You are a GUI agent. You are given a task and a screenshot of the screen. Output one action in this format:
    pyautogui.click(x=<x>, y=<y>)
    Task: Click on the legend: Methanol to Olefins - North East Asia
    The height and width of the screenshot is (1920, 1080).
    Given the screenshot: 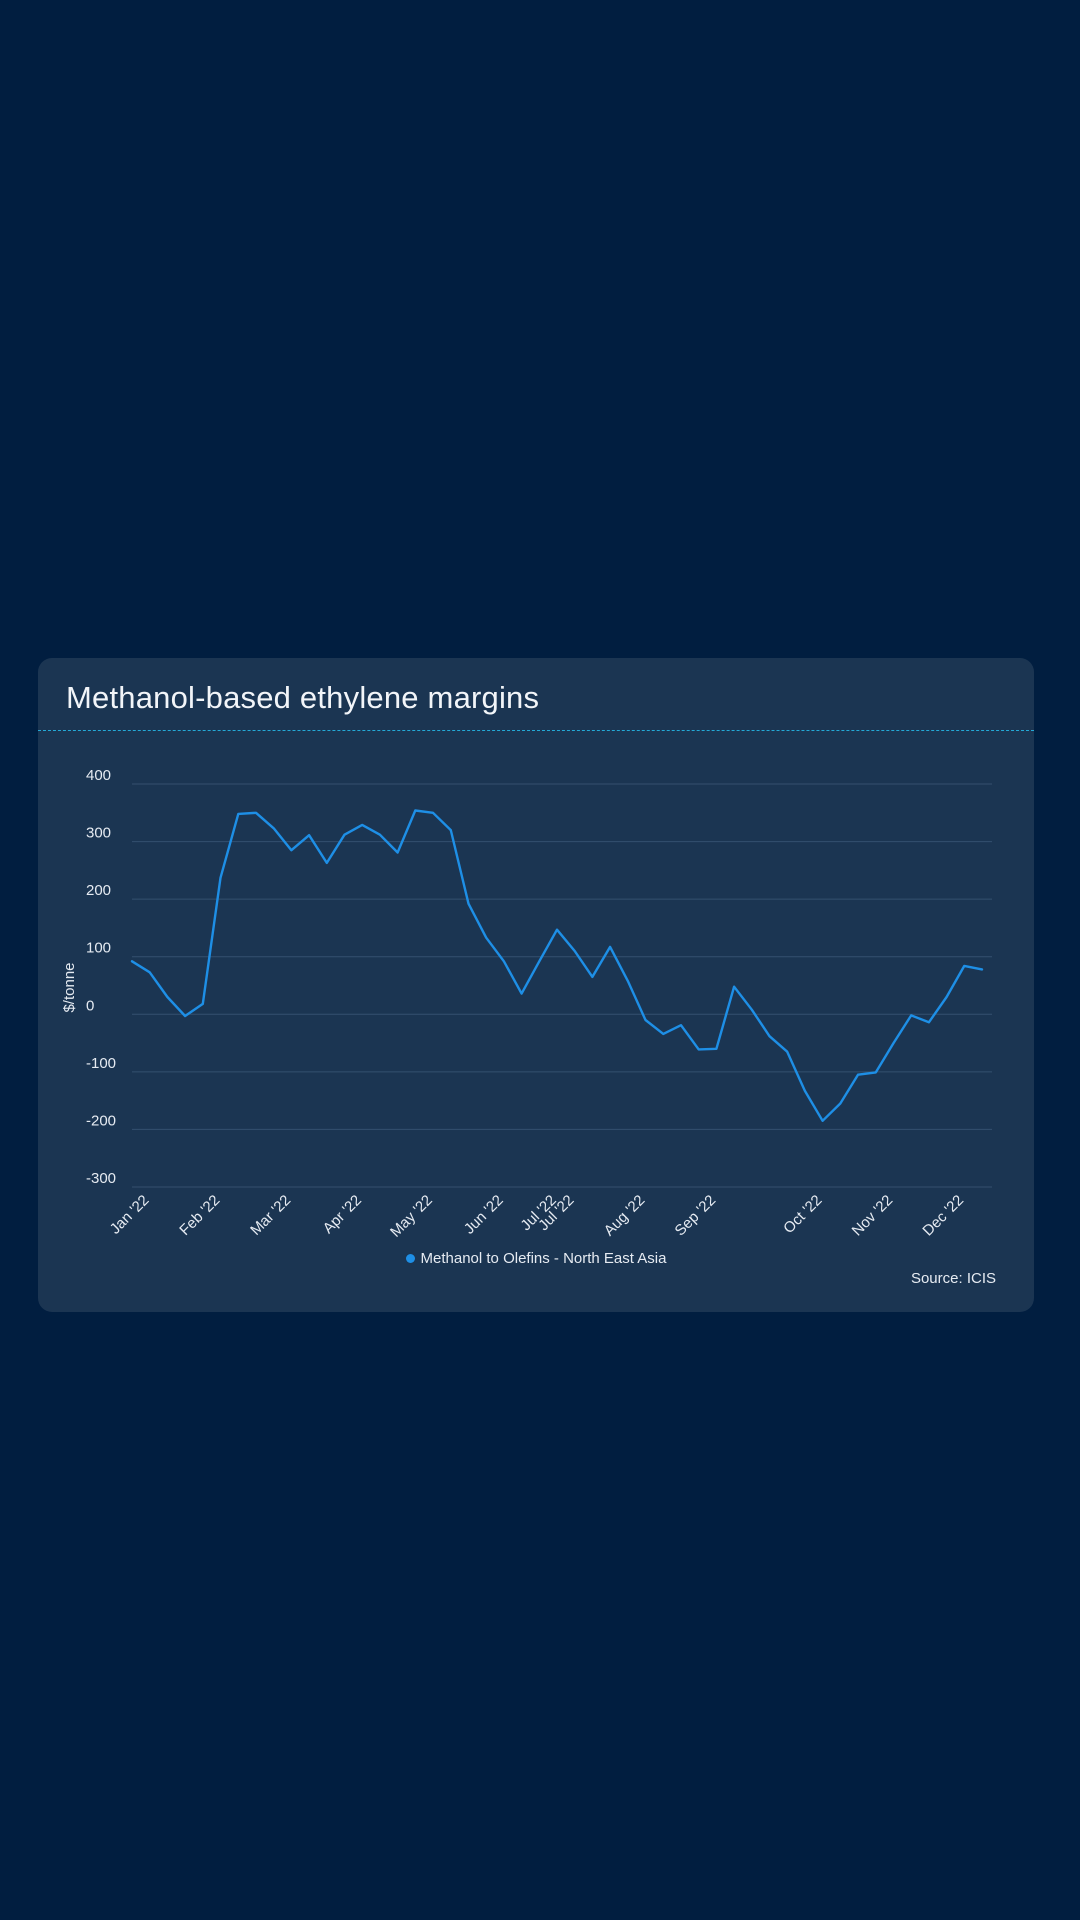 What is the action you would take?
    pyautogui.click(x=536, y=1258)
    